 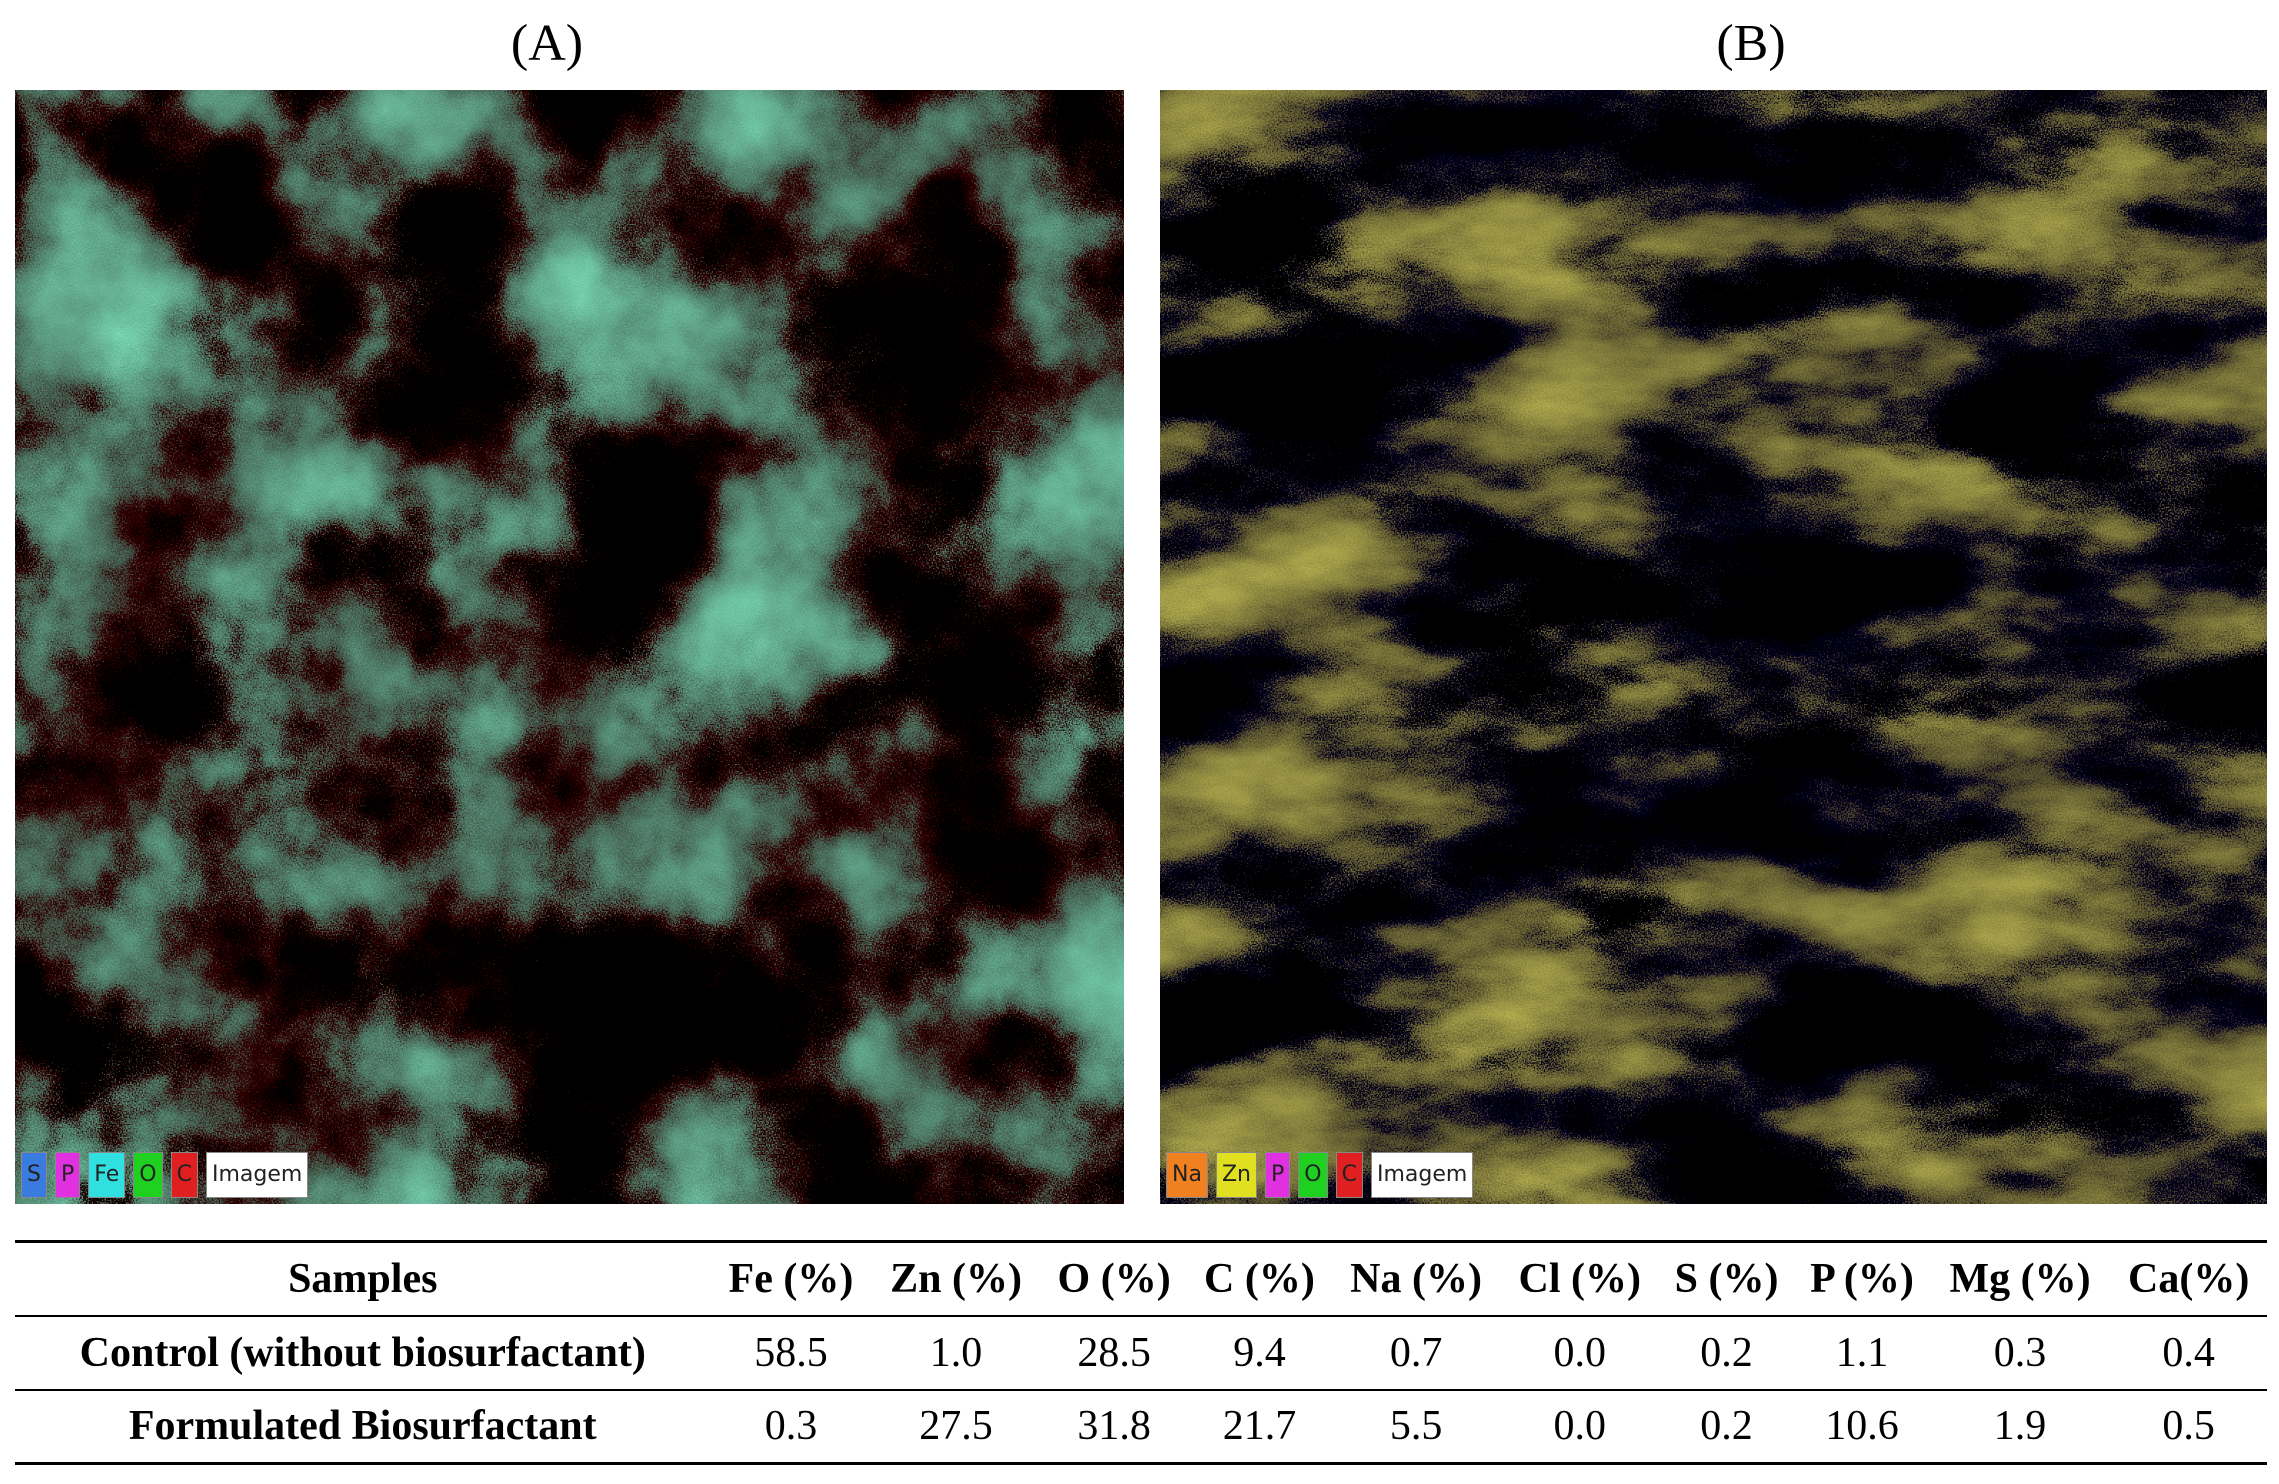 I want to click on table-cell: 0.7, so click(x=1416, y=1352).